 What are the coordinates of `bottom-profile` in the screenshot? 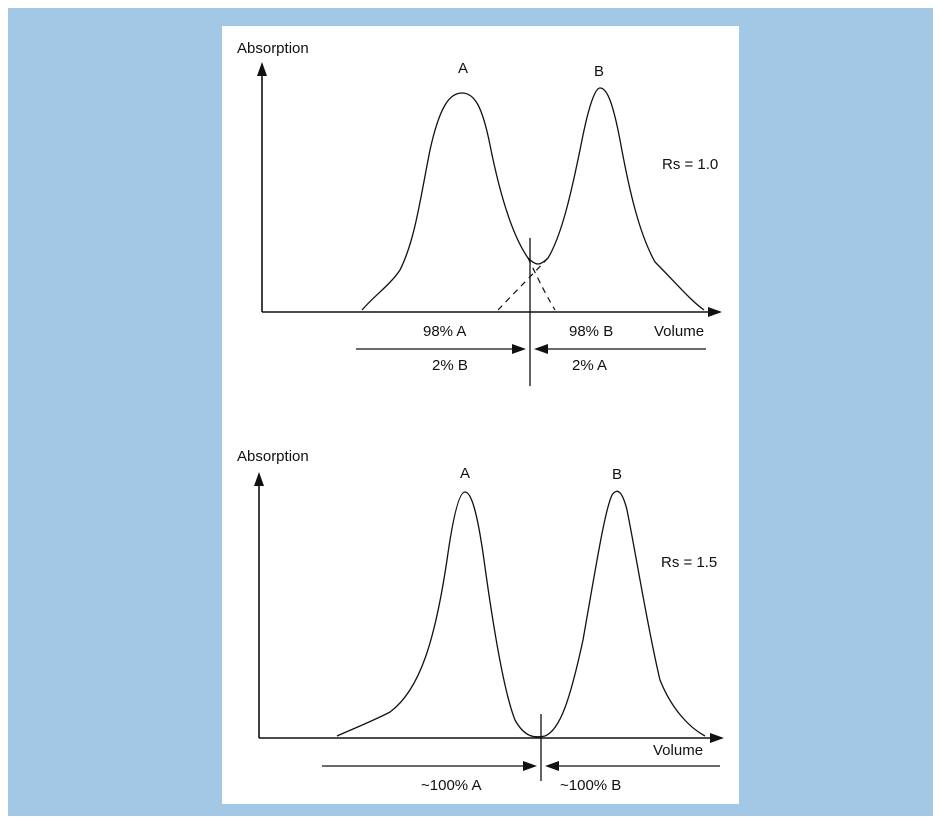 It's located at (521, 614).